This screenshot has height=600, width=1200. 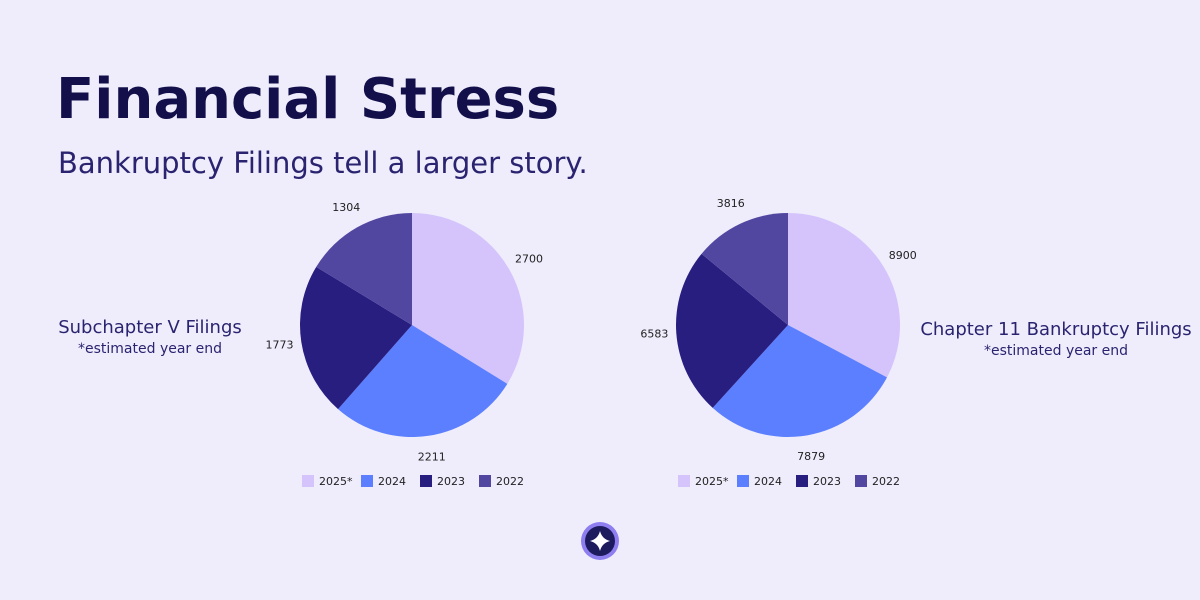 What do you see at coordinates (529, 259) in the screenshot?
I see `slice-label: 2700` at bounding box center [529, 259].